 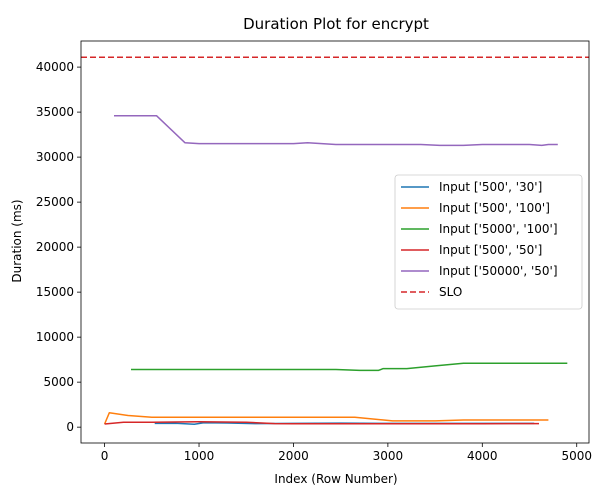 I want to click on legend-box, so click(x=488, y=242).